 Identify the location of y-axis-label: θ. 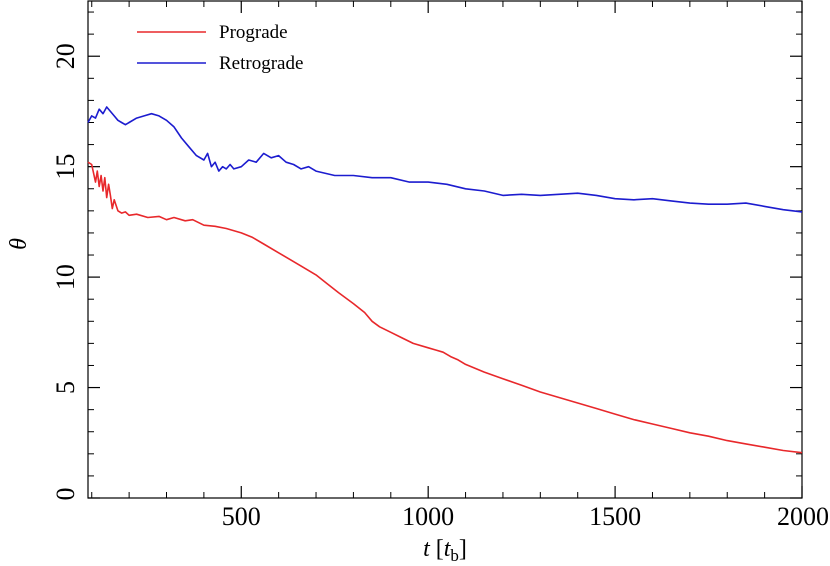
(19, 244).